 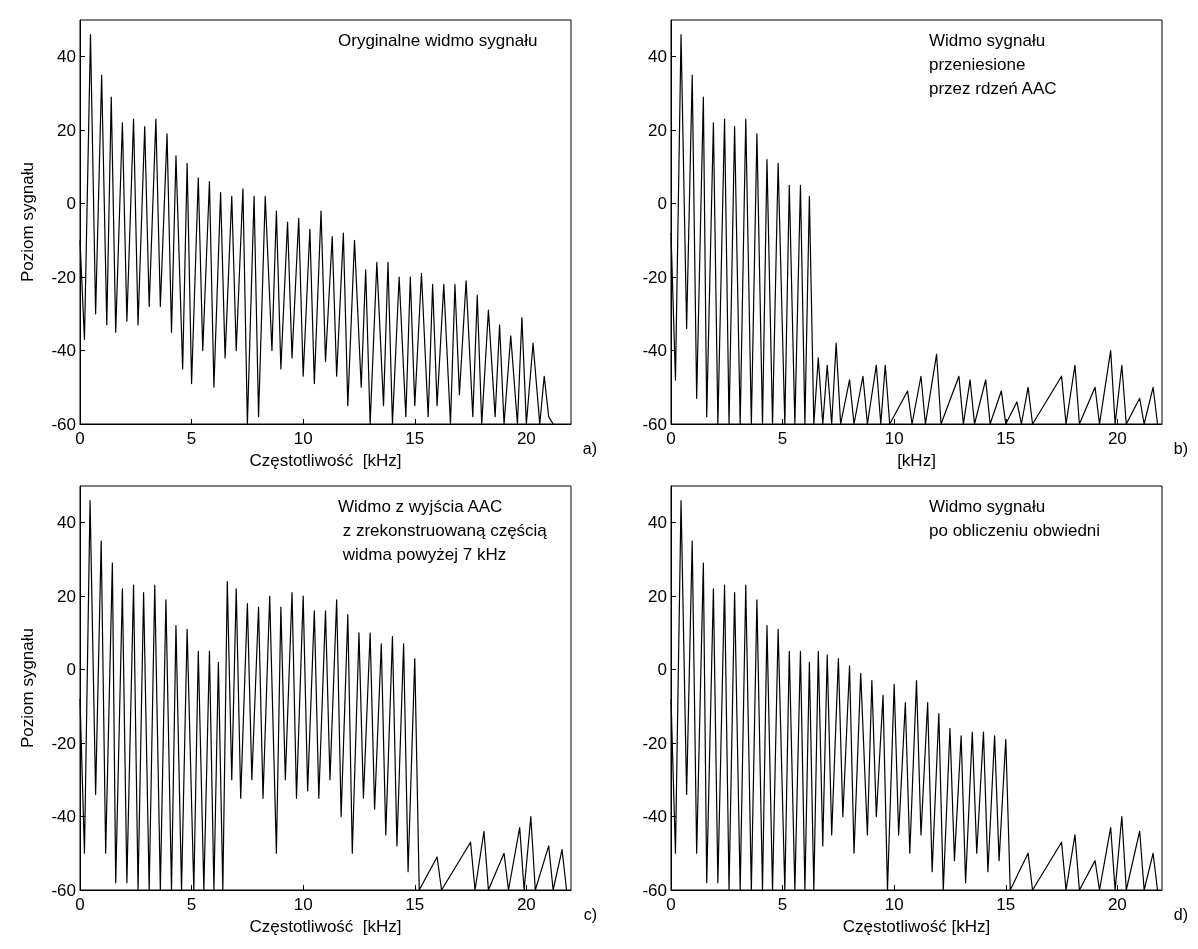 I want to click on text: c), so click(x=590, y=914).